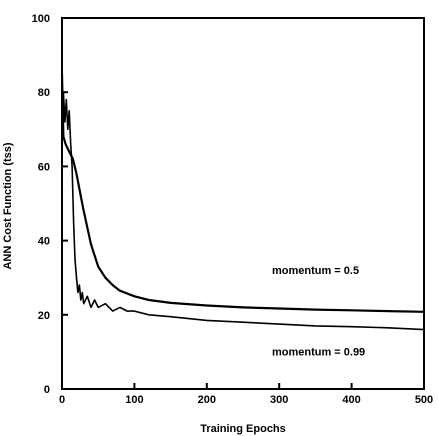  Describe the element at coordinates (424, 400) in the screenshot. I see `x-tick-label: 500` at that location.